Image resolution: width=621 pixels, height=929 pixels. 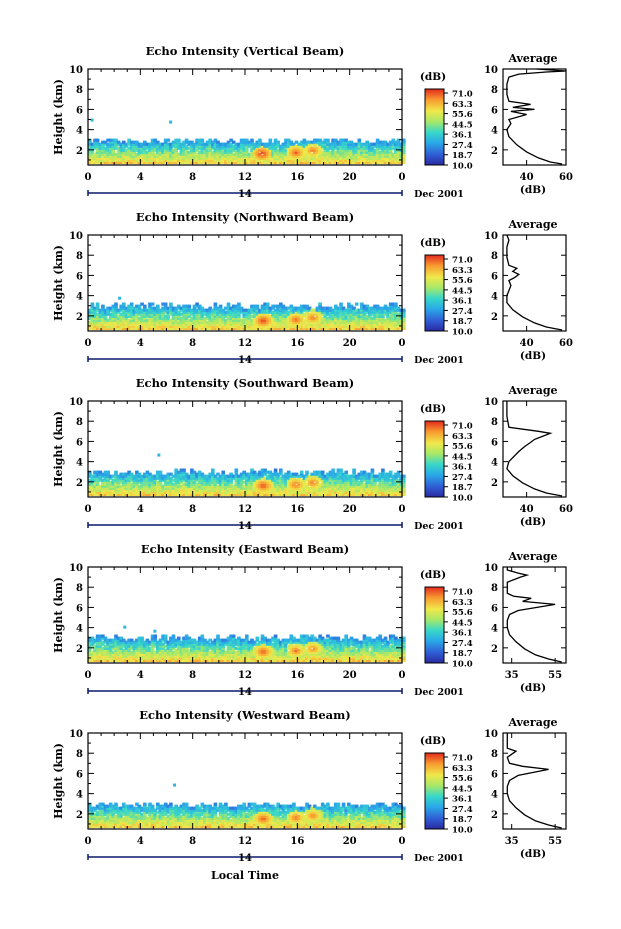 I want to click on colorbar-label: 18.7, so click(x=462, y=488).